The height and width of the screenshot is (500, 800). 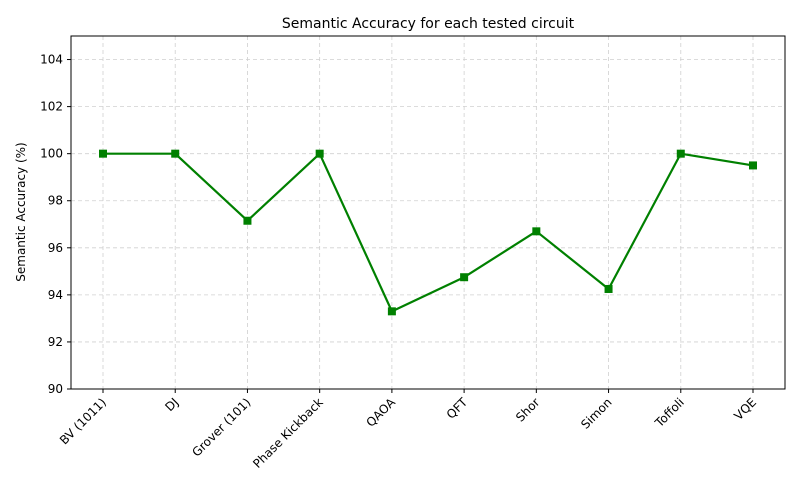 I want to click on x-tick-label: Toffoli, so click(x=669, y=412).